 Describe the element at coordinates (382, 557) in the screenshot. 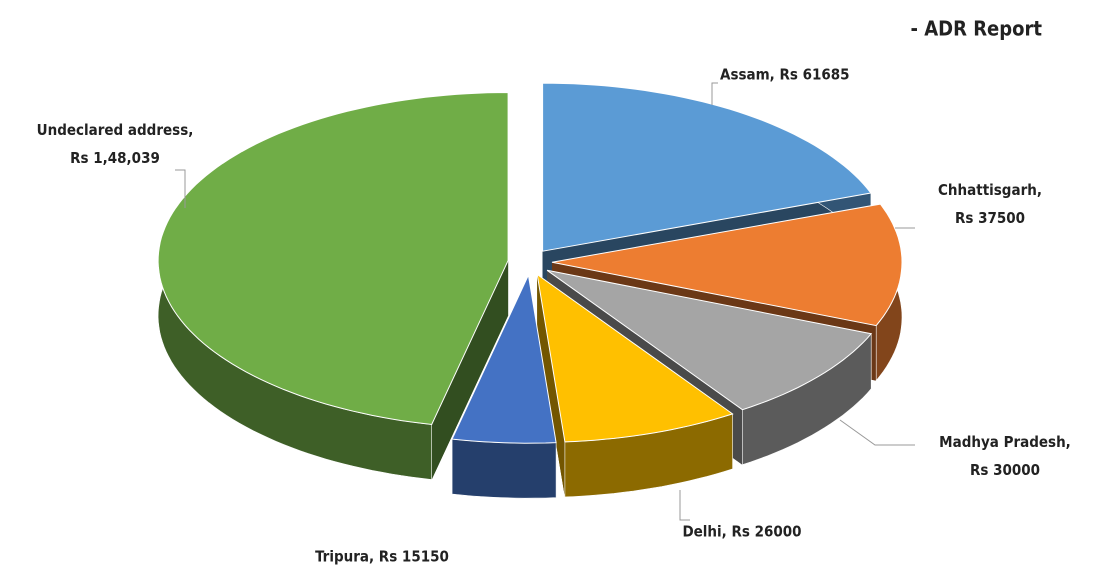

I see `data-label: Tripura, Rs 15150` at that location.